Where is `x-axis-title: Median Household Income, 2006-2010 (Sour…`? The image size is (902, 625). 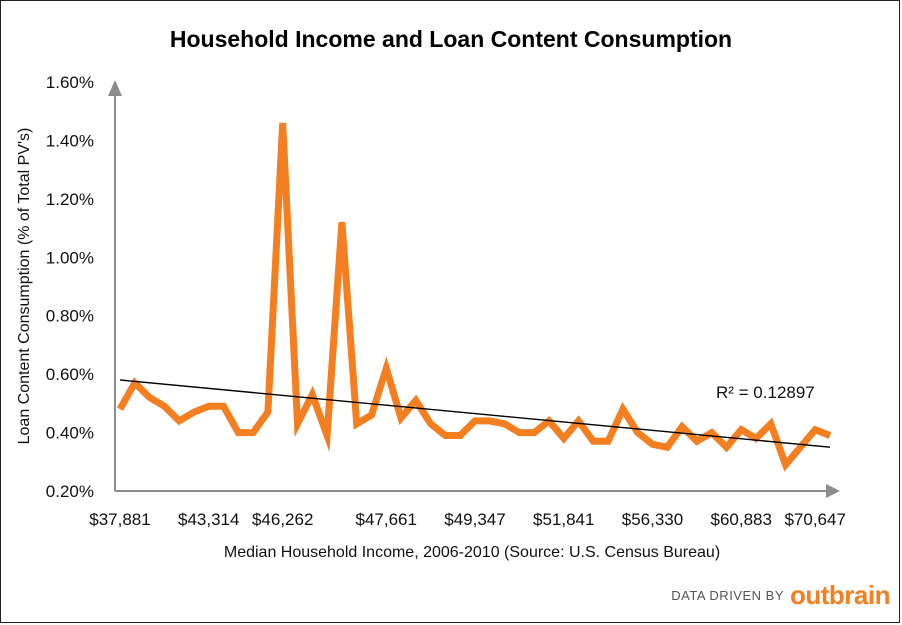 x-axis-title: Median Household Income, 2006-2010 (Sour… is located at coordinates (472, 552).